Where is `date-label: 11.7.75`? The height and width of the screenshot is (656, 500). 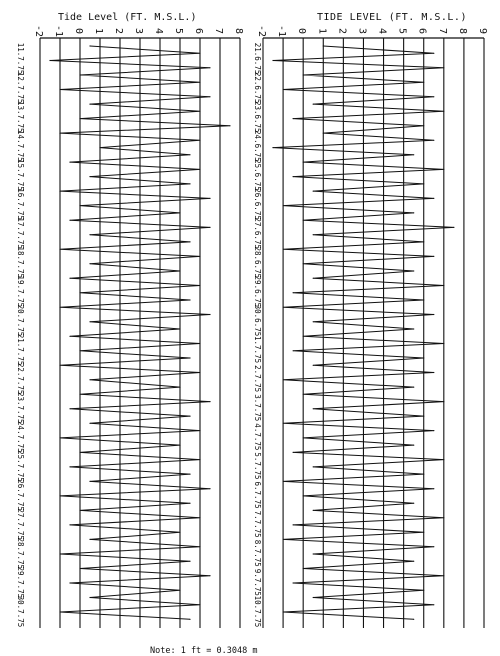 date-label: 11.7.75 is located at coordinates (20, 59).